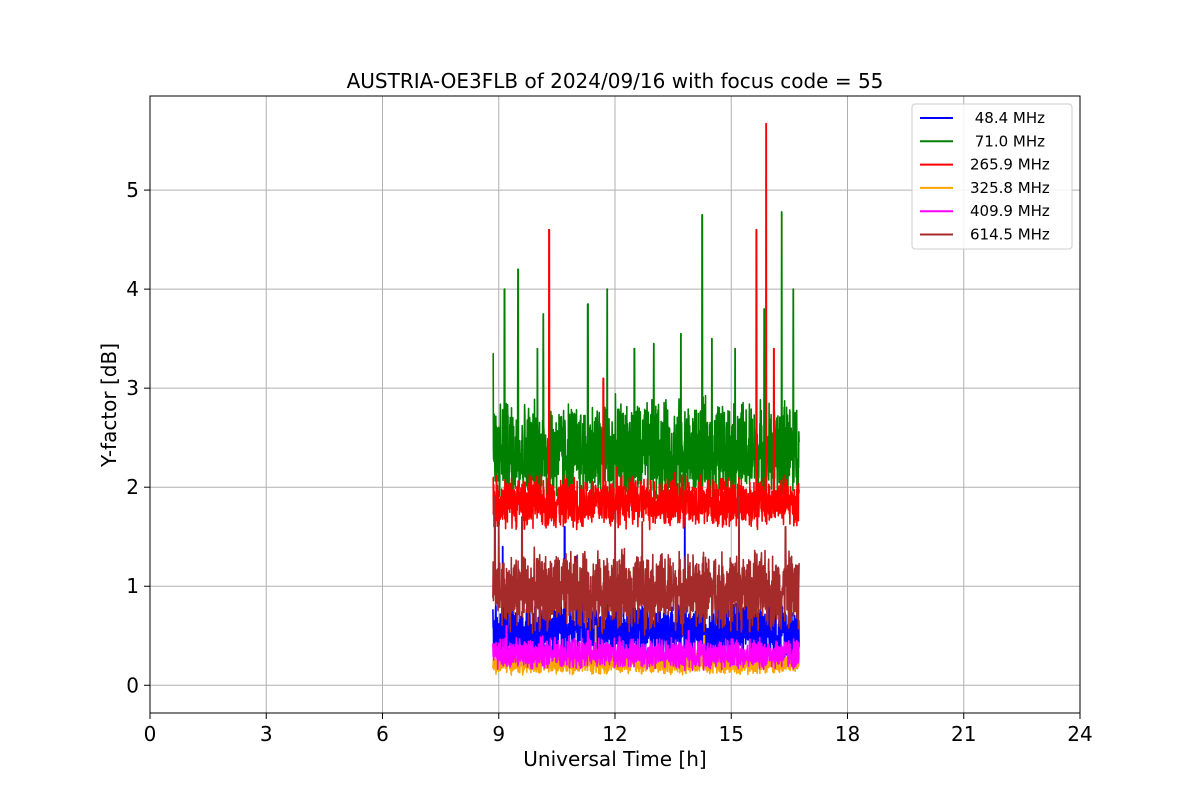  Describe the element at coordinates (132, 487) in the screenshot. I see `y-tick-label: 2` at that location.